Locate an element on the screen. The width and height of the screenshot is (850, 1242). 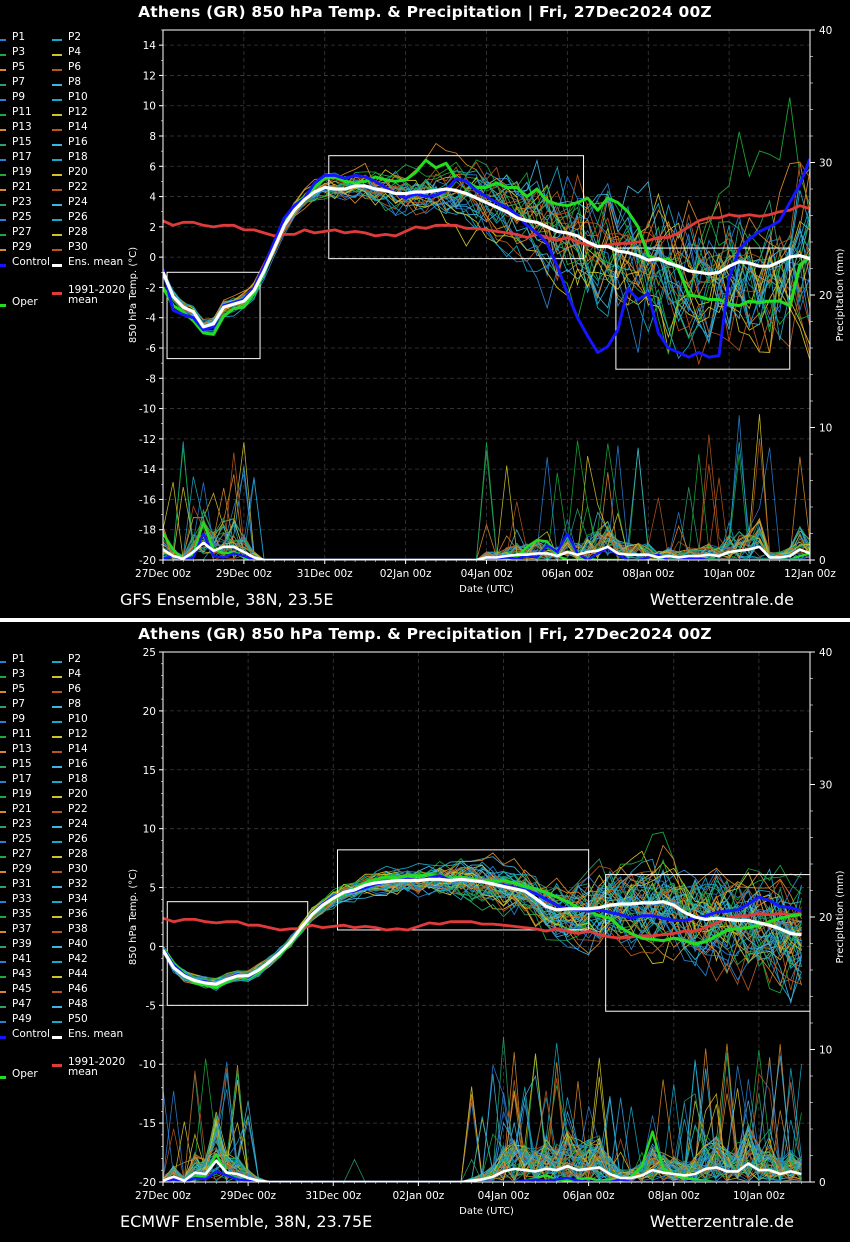
1991-2020-mean-line is located at coordinates (486, 226).